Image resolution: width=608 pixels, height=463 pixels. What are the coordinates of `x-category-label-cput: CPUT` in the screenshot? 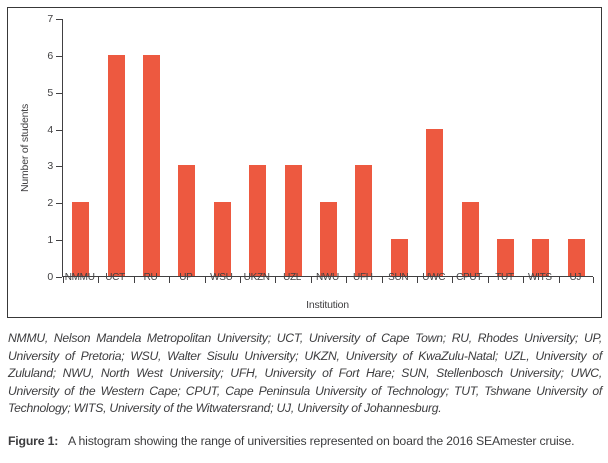 It's located at (469, 277).